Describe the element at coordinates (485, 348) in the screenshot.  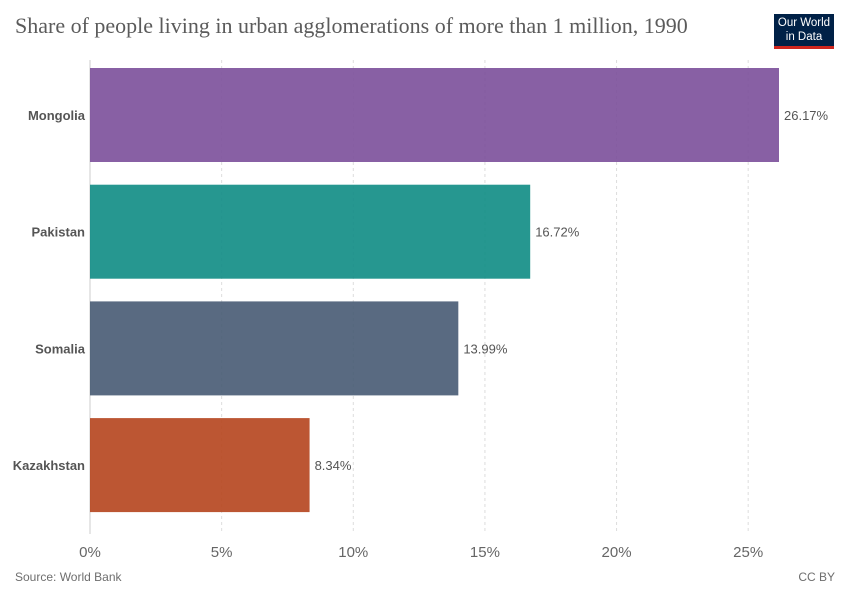
I see `value-label: 13.99%` at that location.